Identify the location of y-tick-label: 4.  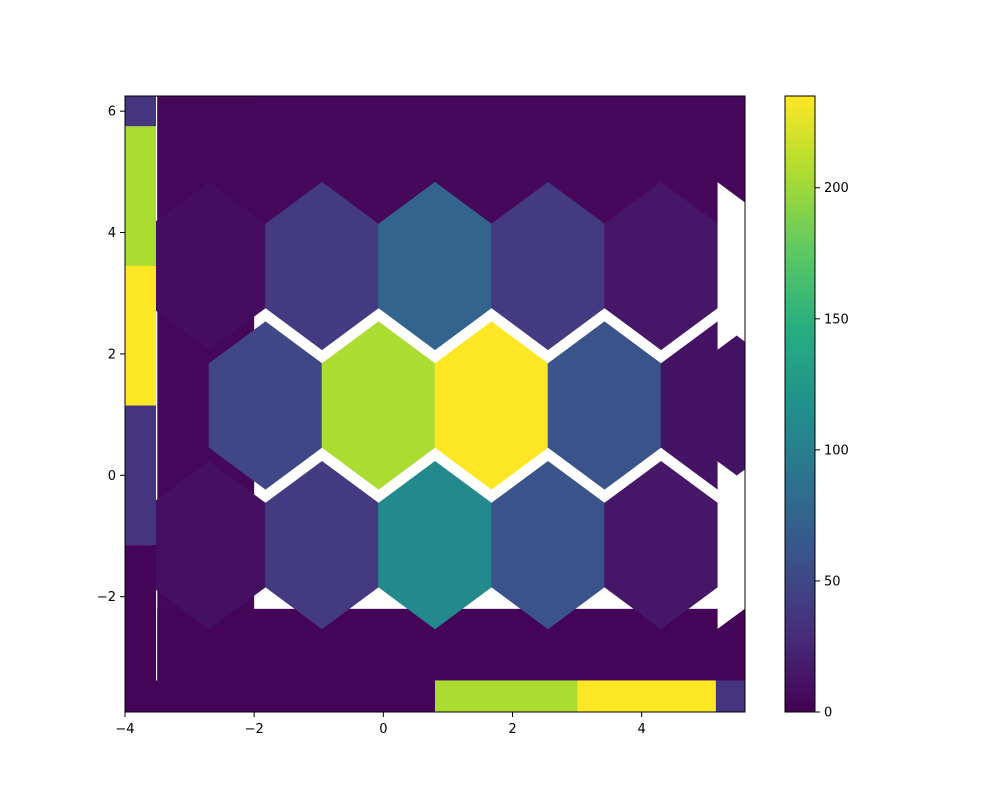
(112, 233).